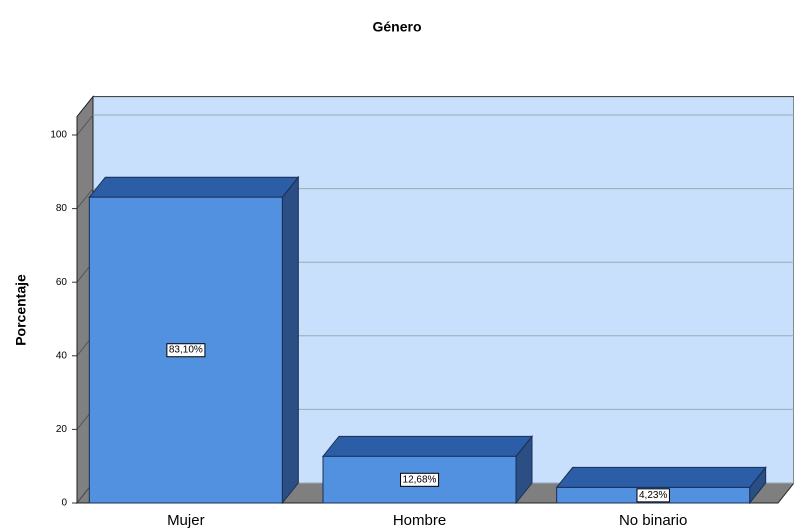  Describe the element at coordinates (62, 208) in the screenshot. I see `y-tick-label: 80` at that location.